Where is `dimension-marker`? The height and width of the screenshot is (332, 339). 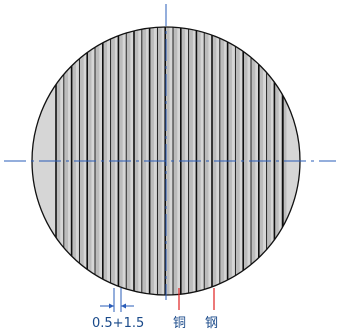 dimension-marker is located at coordinates (117, 300).